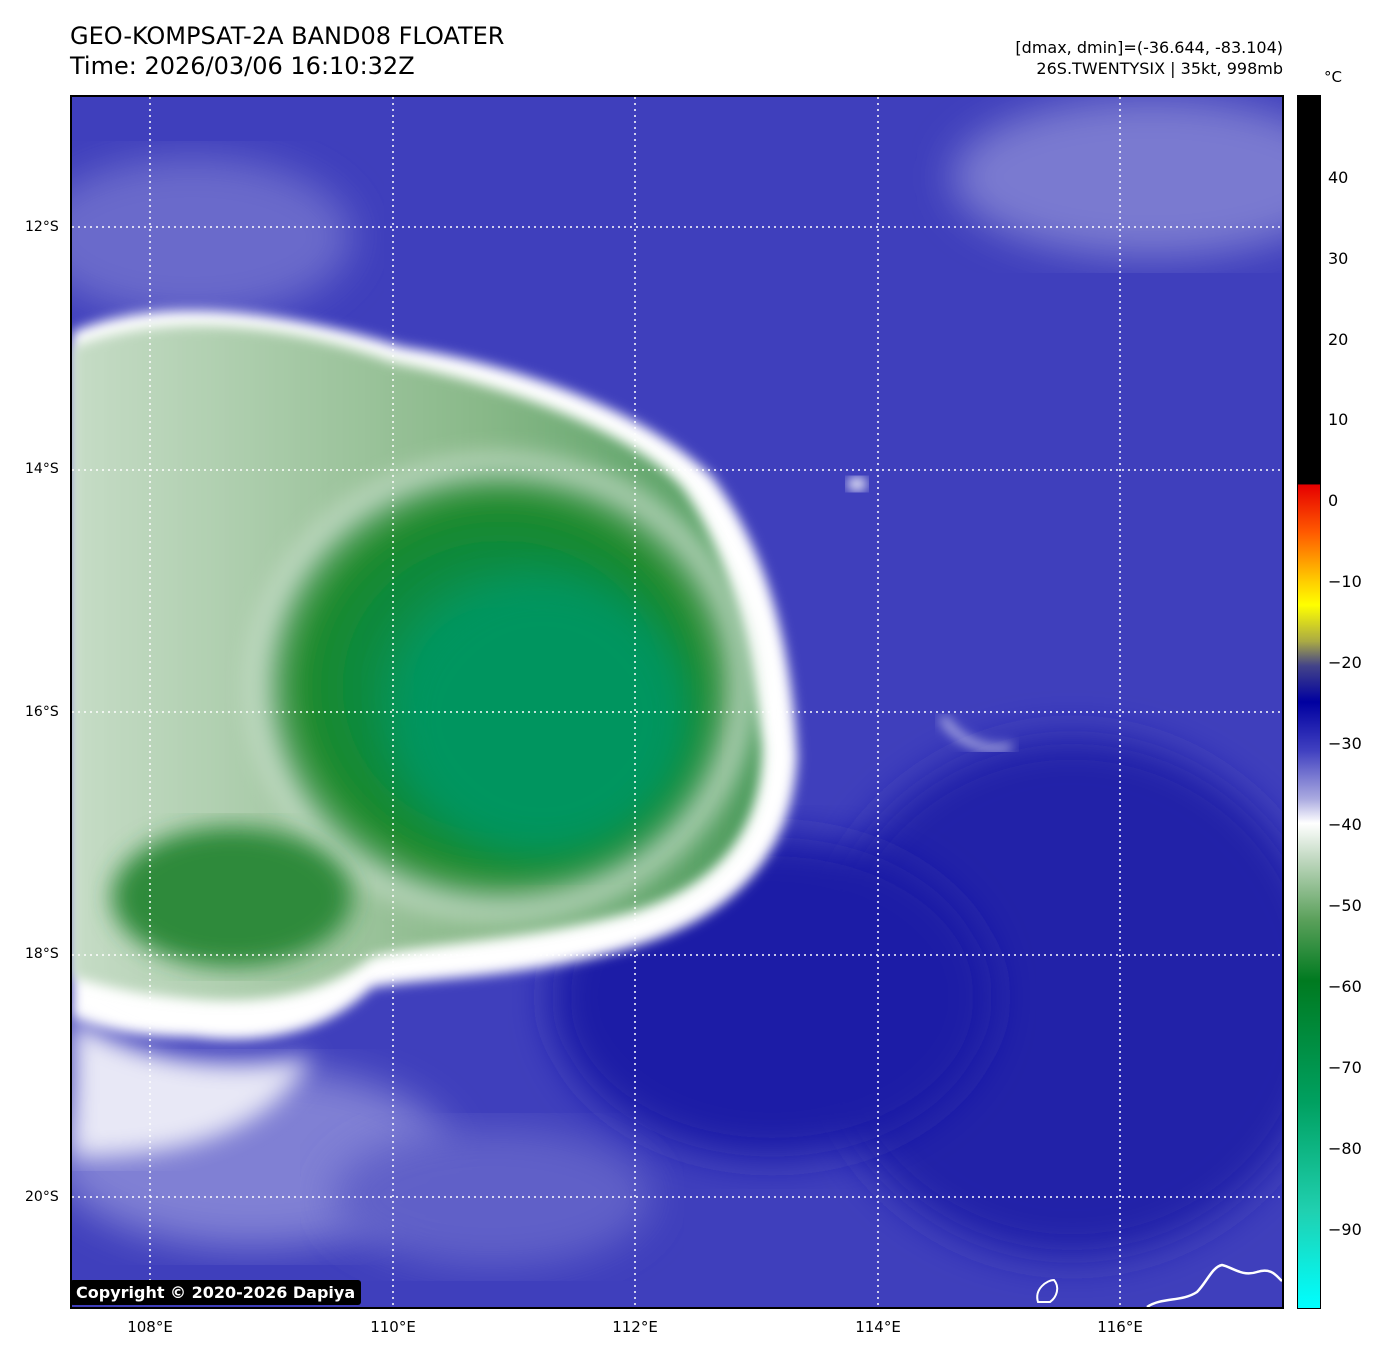 Image resolution: width=1388 pixels, height=1359 pixels. I want to click on colorbar-tick: −10, so click(1345, 581).